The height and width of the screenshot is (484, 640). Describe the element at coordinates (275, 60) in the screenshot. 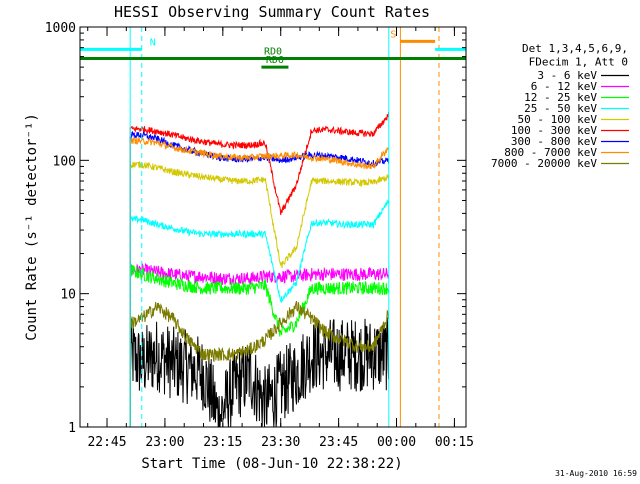

I see `flag-label-rd6: RD6` at that location.